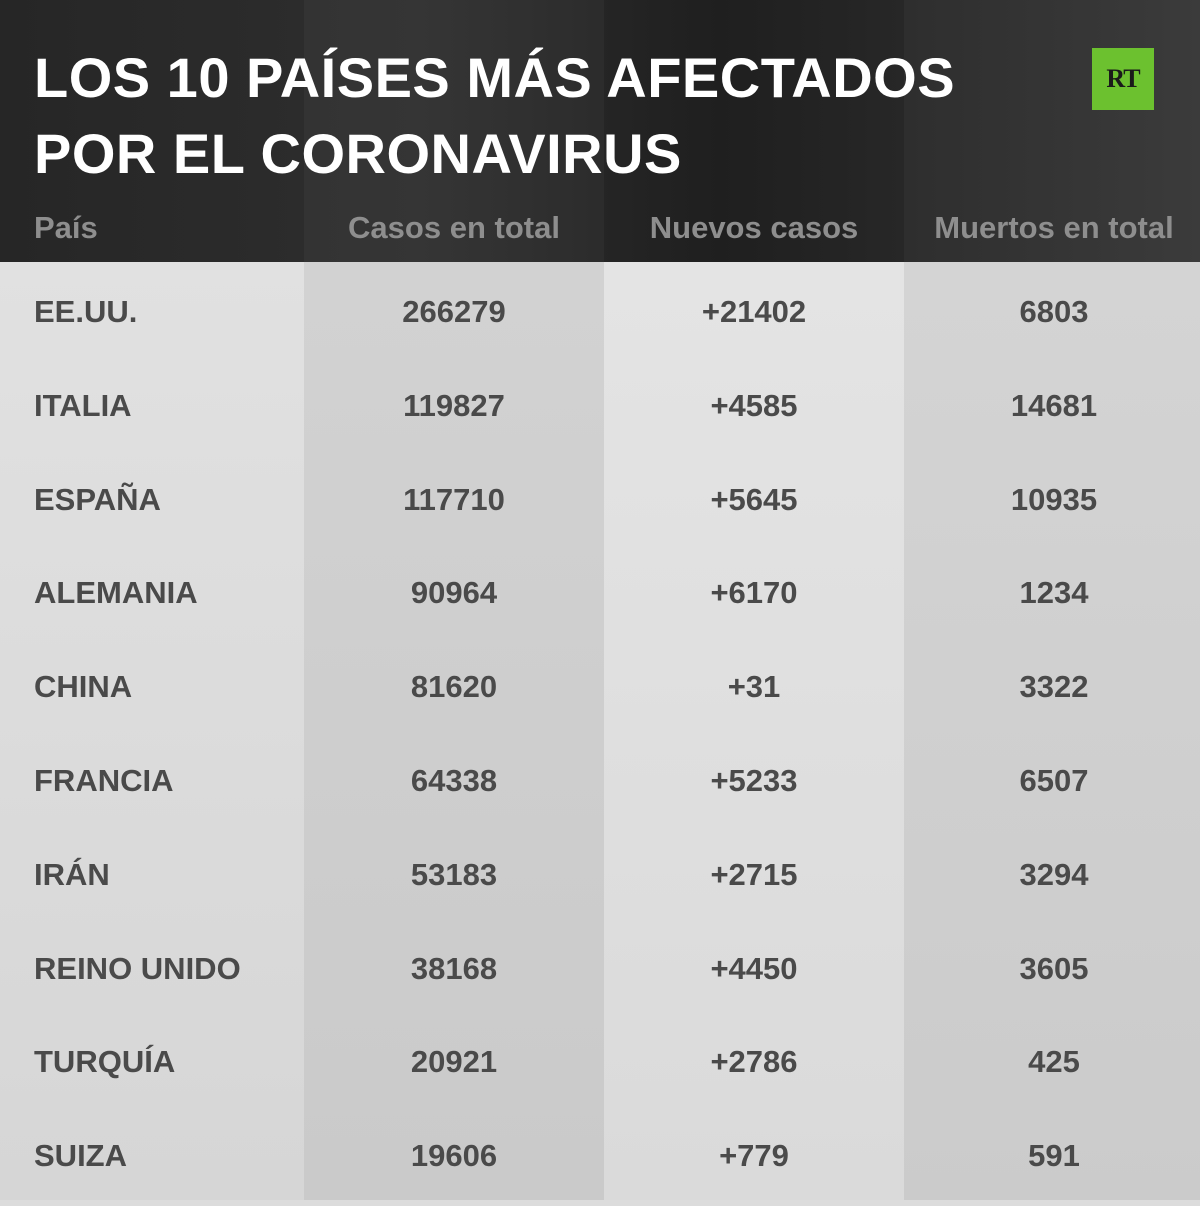  What do you see at coordinates (1054, 499) in the screenshot?
I see `total-deaths-cell: 10935` at bounding box center [1054, 499].